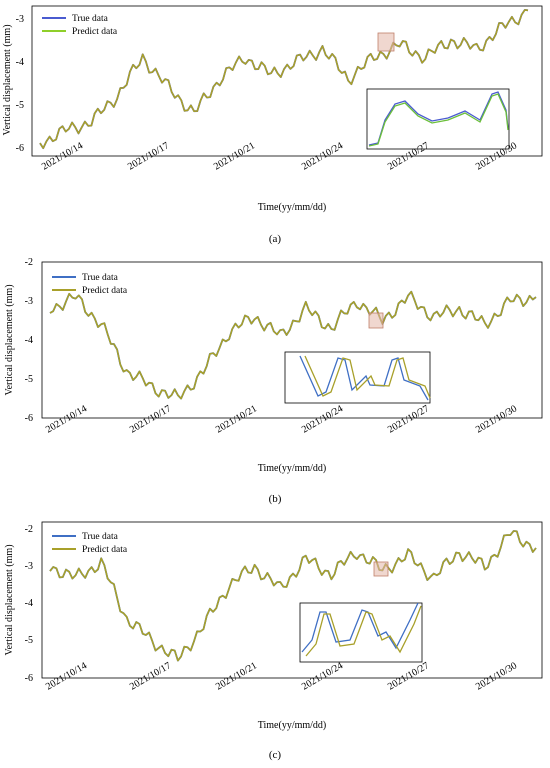 This screenshot has width=550, height=768. Describe the element at coordinates (275, 755) in the screenshot. I see `panel-caption: (c)` at that location.